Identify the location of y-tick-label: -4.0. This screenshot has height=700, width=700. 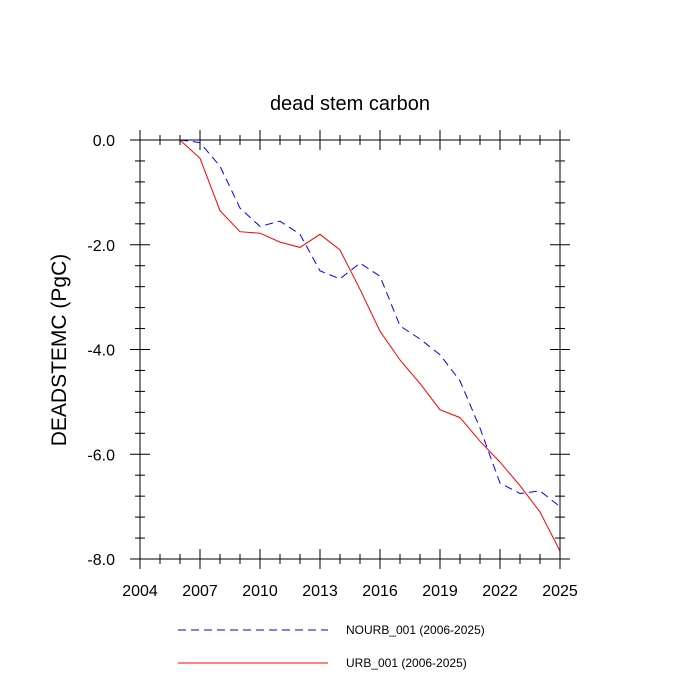
(101, 351).